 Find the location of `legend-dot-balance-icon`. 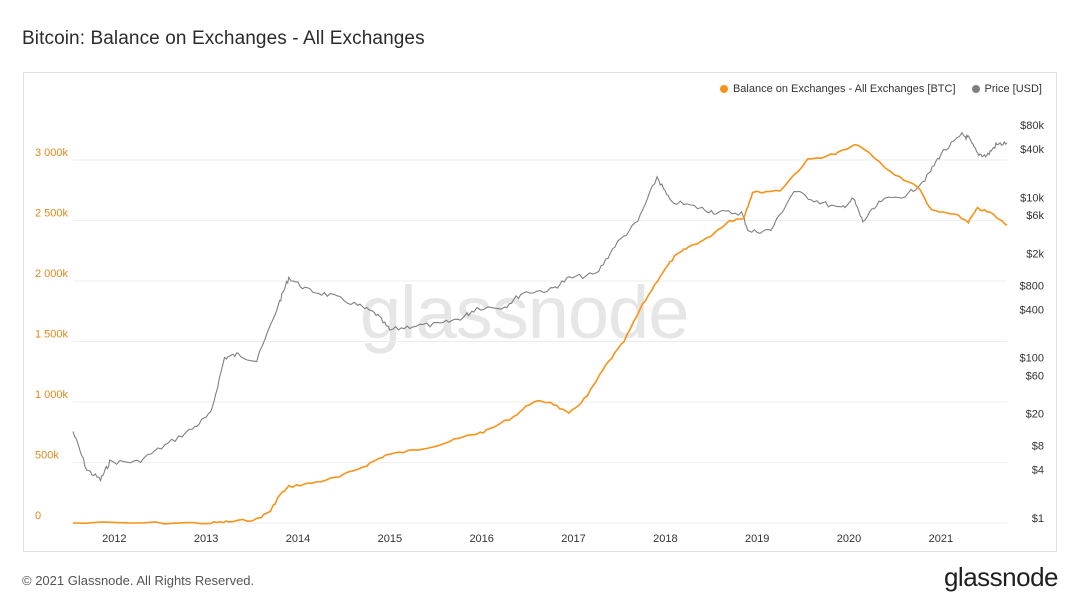

legend-dot-balance-icon is located at coordinates (723, 89).